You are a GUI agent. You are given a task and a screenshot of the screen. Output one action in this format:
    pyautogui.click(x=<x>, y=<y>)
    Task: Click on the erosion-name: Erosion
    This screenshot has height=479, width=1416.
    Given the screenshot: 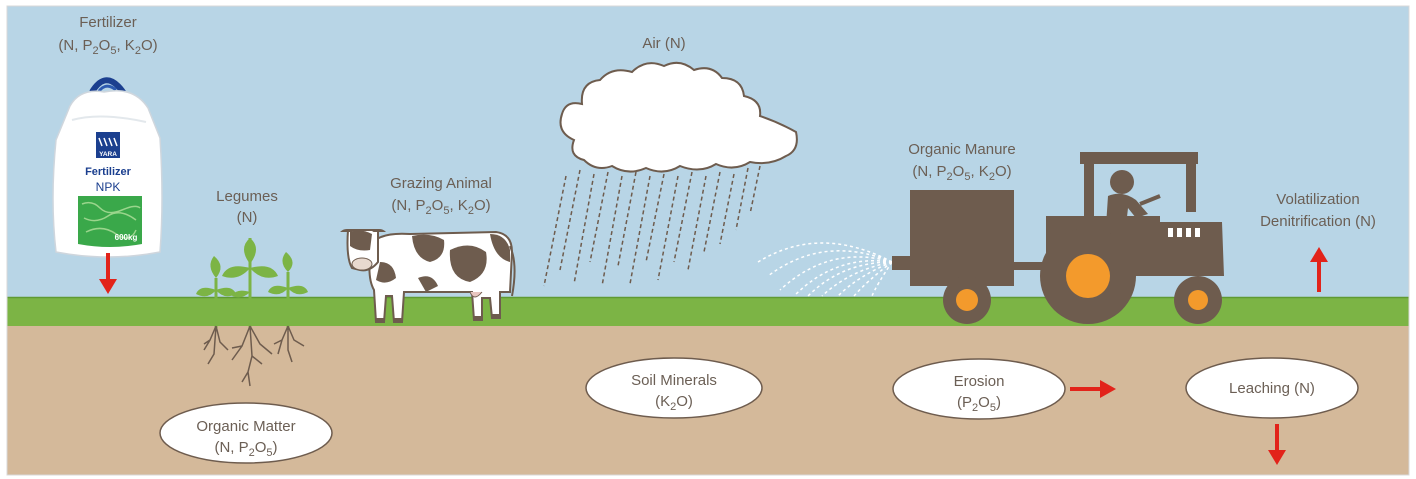 What is the action you would take?
    pyautogui.click(x=979, y=381)
    